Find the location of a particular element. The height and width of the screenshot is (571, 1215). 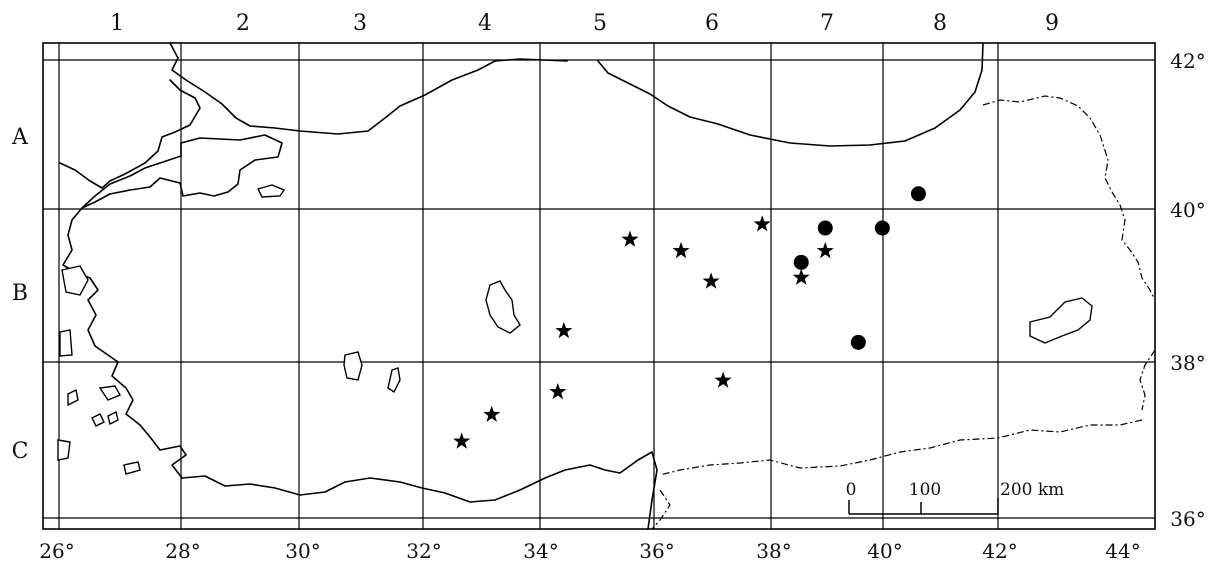

longitude-label-34: 34° is located at coordinates (540, 551).